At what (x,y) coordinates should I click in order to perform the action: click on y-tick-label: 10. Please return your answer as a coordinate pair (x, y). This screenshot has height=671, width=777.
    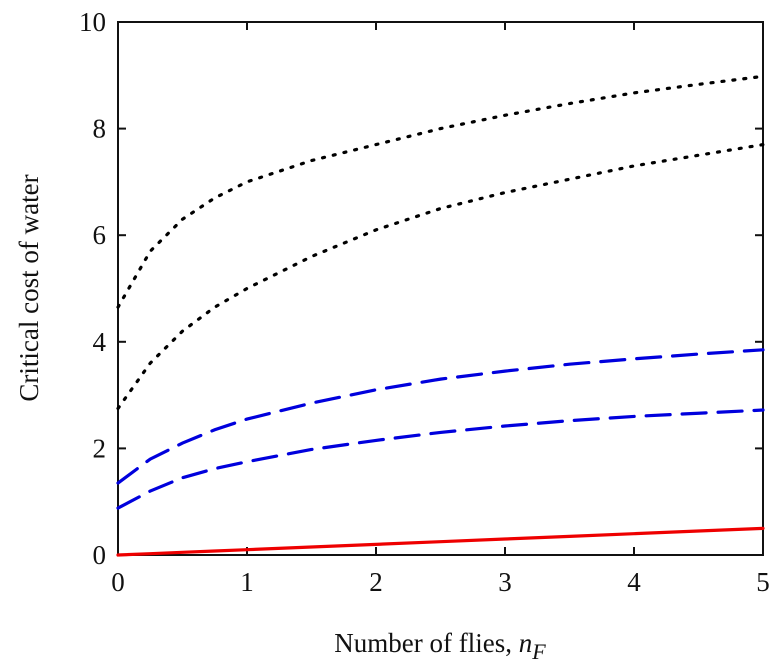
    Looking at the image, I should click on (92, 22).